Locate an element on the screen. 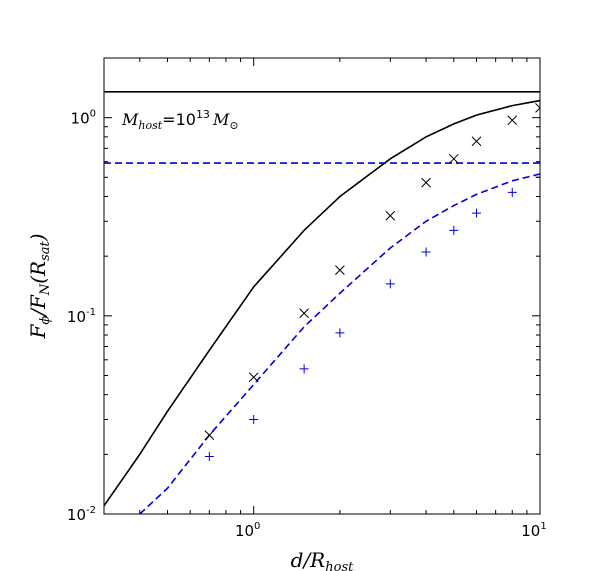 The height and width of the screenshot is (571, 600). y-tick-label: 10⁰ is located at coordinates (83, 118).